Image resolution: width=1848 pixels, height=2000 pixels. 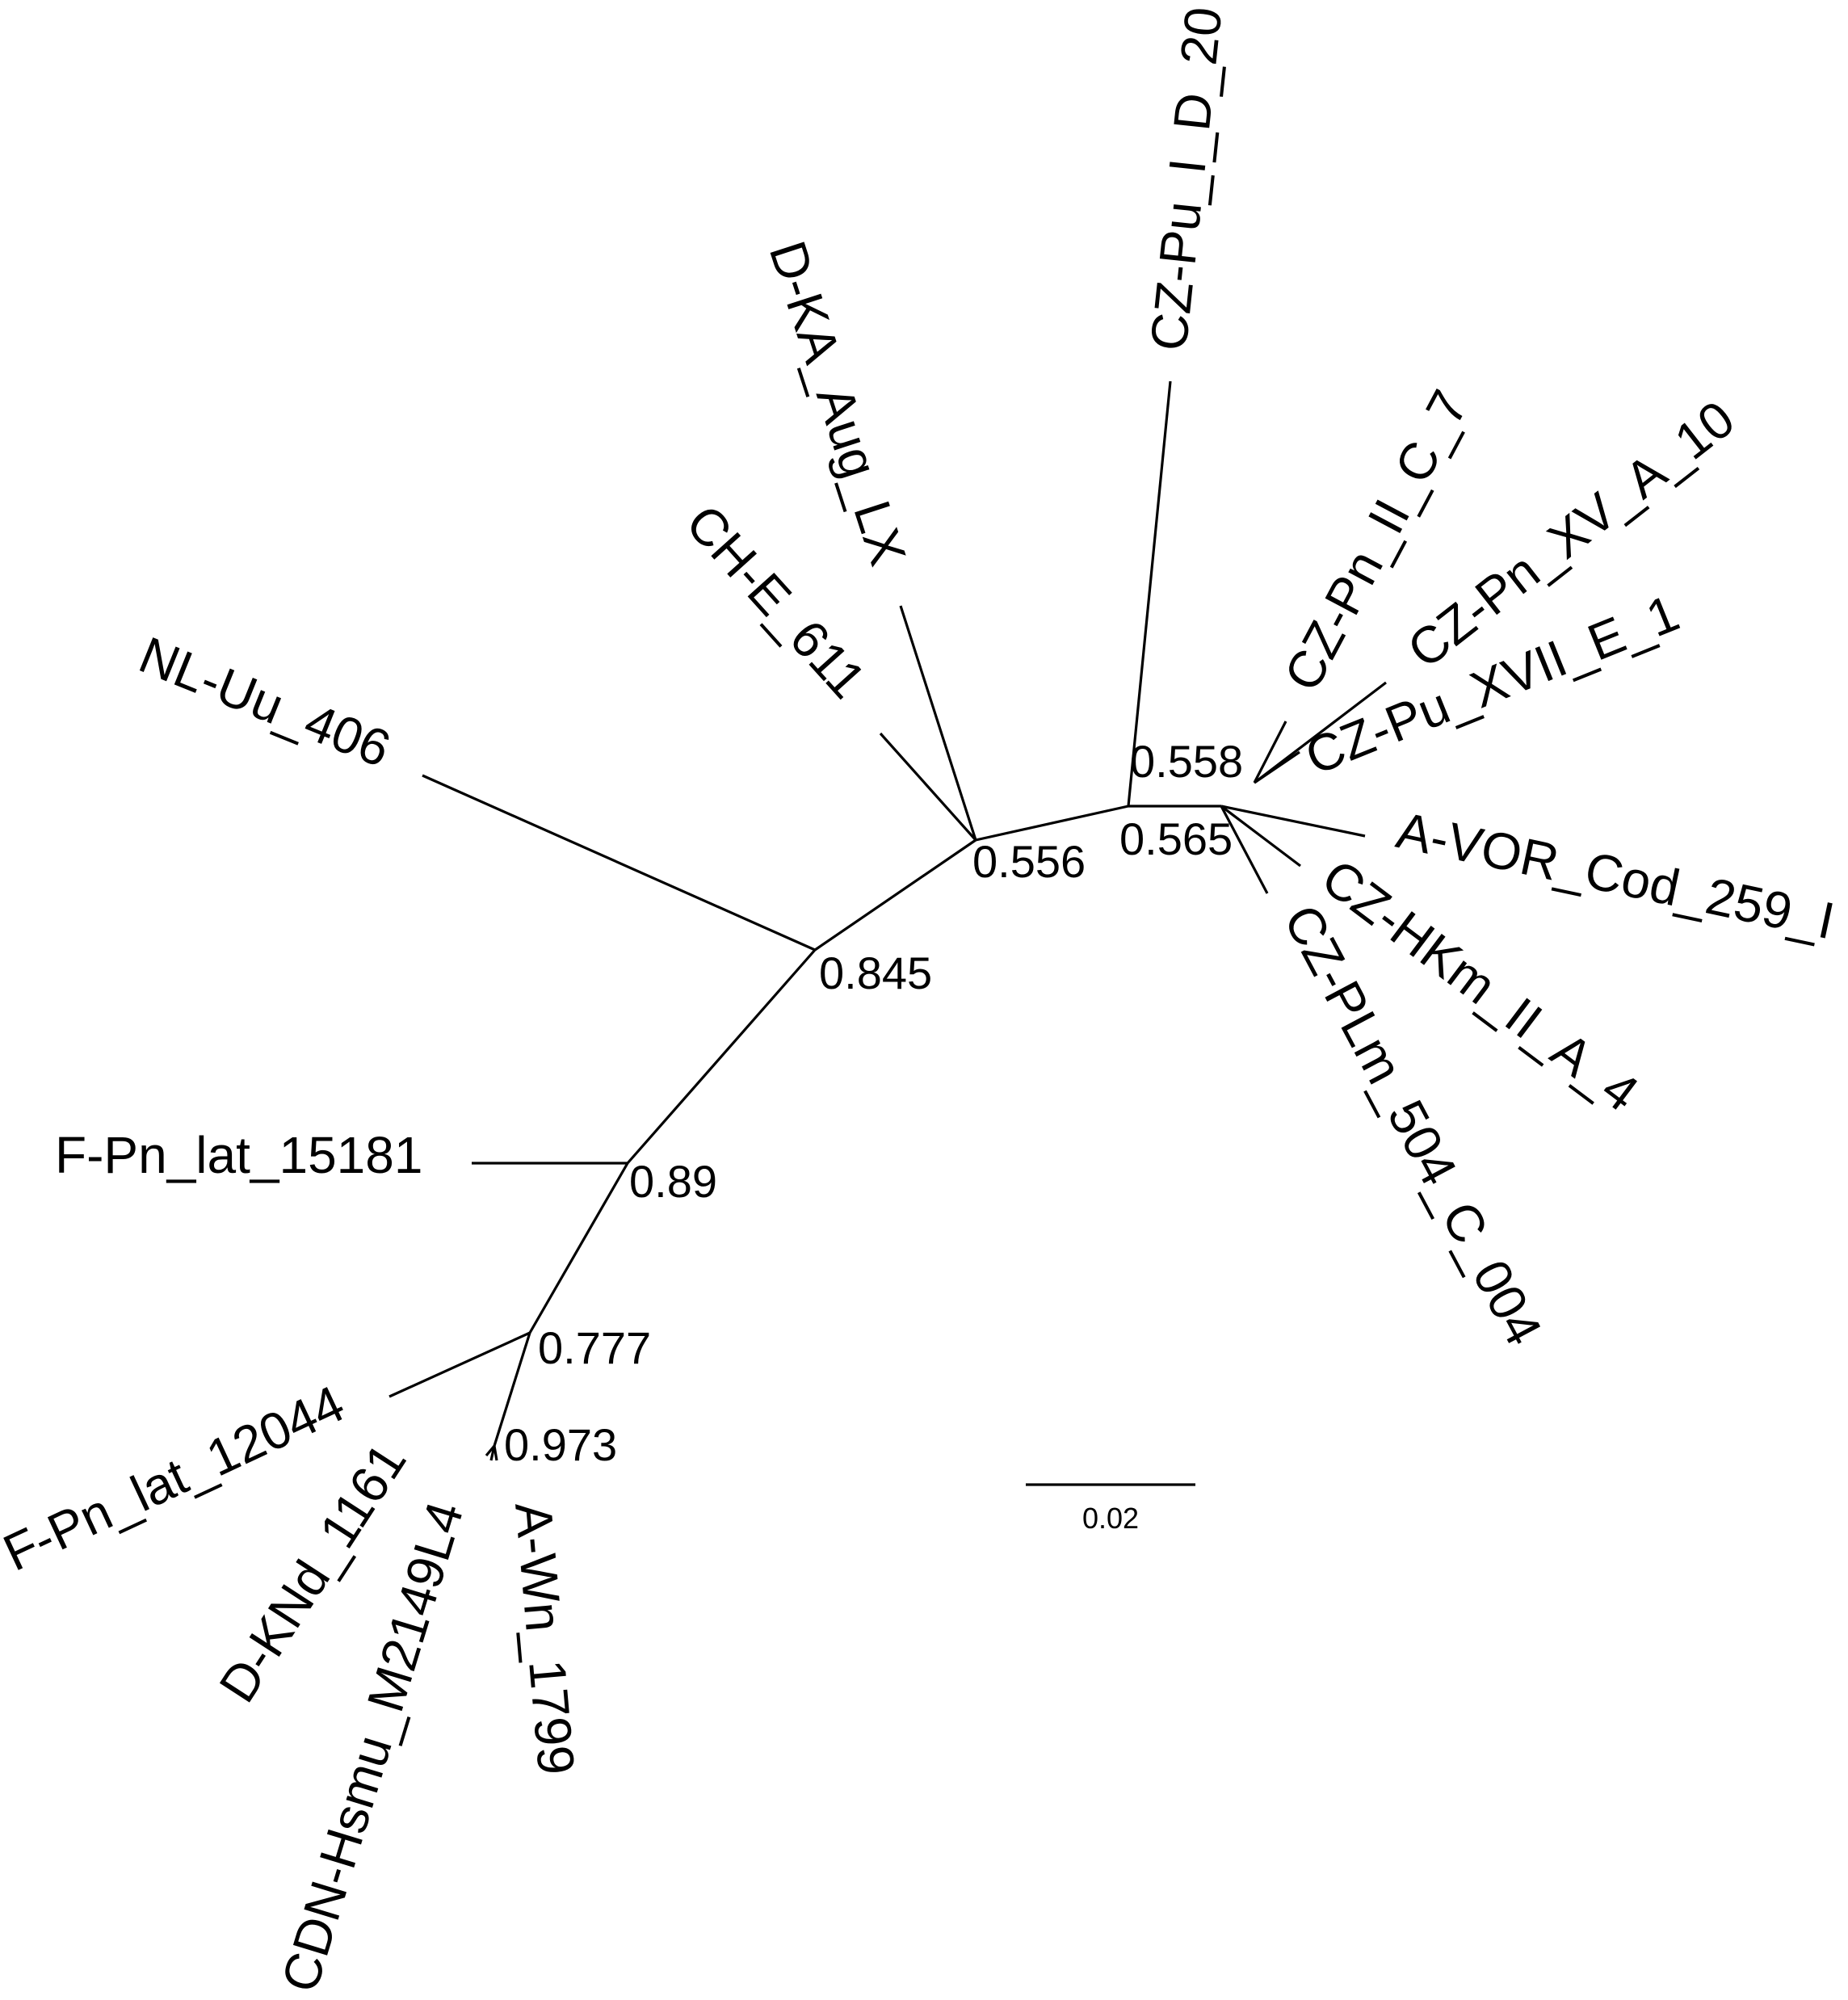 I want to click on tip-label-cz-pu-i-d-20: CZ-Pu_I_D_20, so click(x=1186, y=178).